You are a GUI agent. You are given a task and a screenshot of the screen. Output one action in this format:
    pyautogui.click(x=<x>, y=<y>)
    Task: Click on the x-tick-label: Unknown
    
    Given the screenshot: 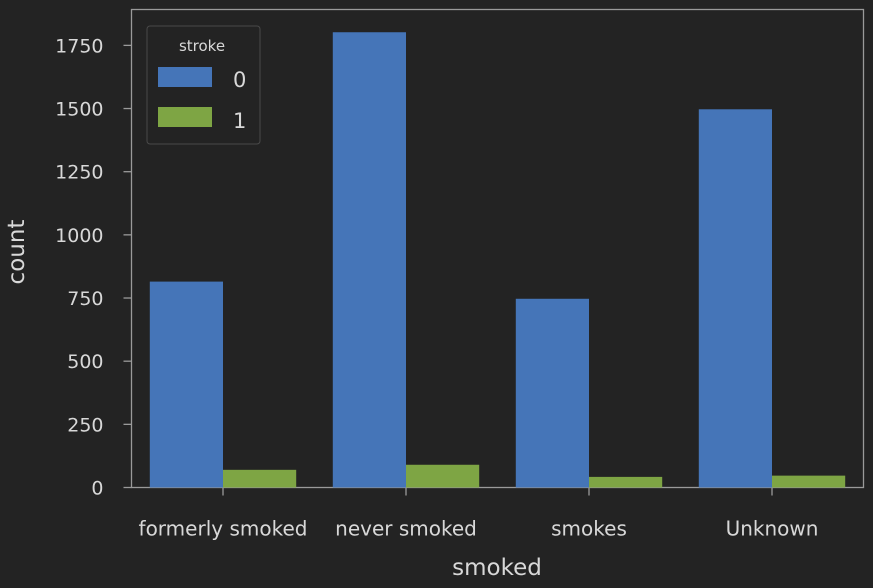 What is the action you would take?
    pyautogui.click(x=772, y=529)
    